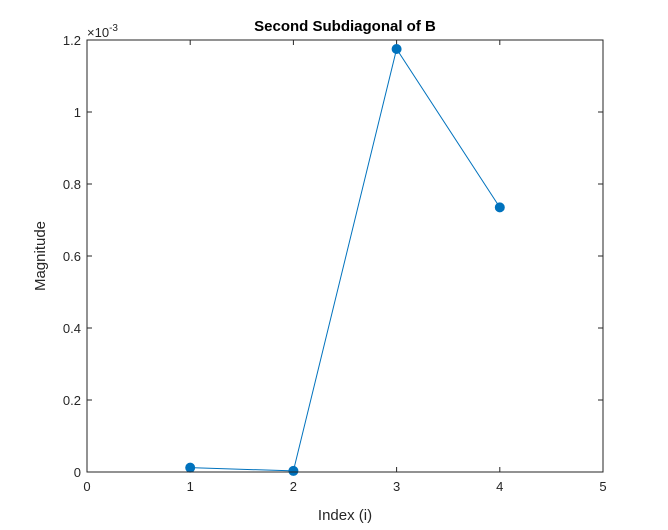 The image size is (668, 530). Describe the element at coordinates (602, 486) in the screenshot. I see `x-tick-label: 5` at that location.